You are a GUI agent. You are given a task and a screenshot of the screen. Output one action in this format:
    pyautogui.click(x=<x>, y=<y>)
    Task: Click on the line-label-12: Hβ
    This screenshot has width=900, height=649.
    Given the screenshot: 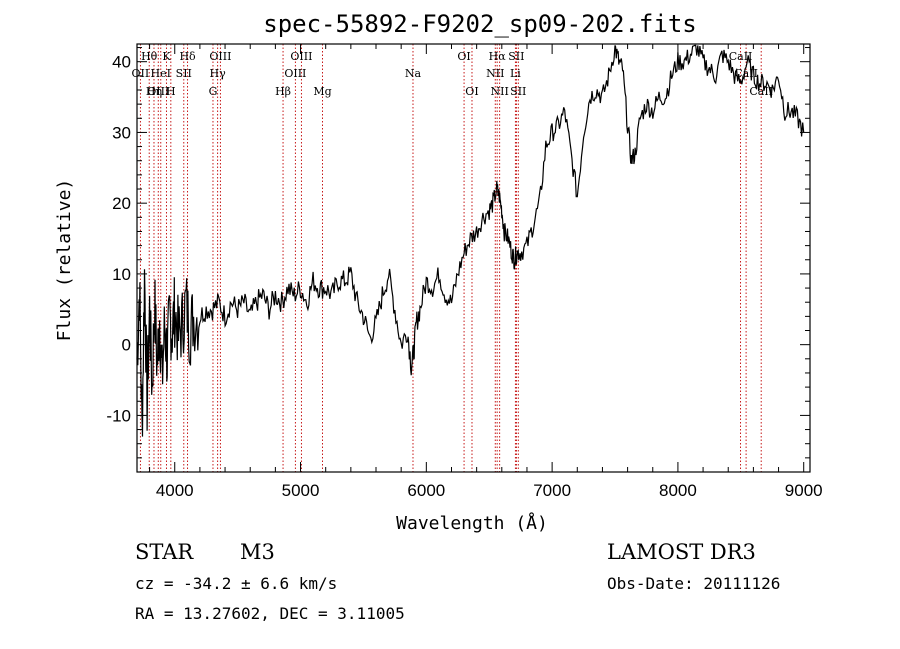 What is the action you would take?
    pyautogui.click(x=283, y=91)
    